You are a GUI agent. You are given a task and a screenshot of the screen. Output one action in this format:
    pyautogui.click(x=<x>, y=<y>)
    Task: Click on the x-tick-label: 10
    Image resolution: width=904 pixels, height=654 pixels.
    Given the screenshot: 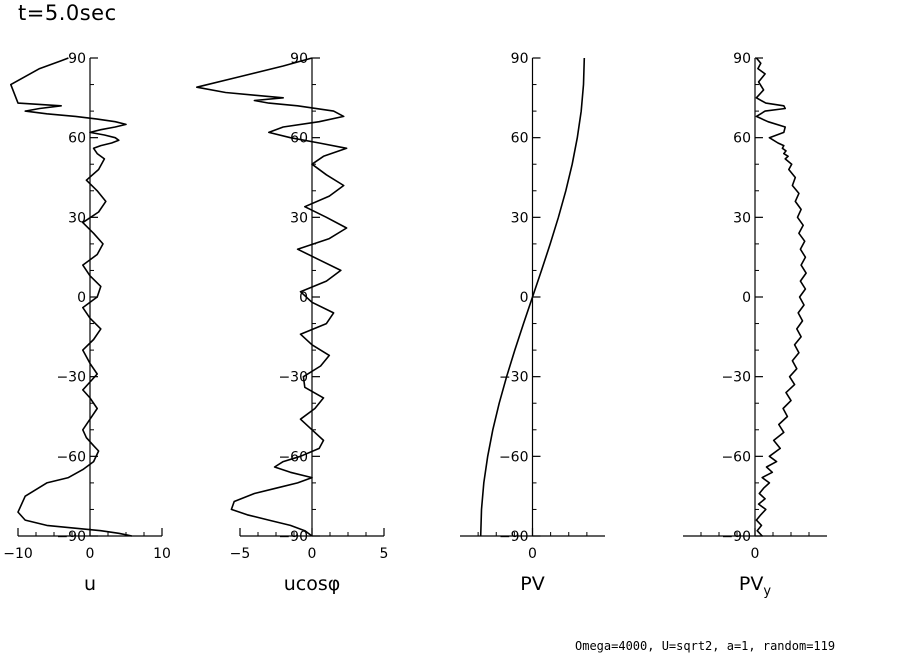 What is the action you would take?
    pyautogui.click(x=162, y=554)
    